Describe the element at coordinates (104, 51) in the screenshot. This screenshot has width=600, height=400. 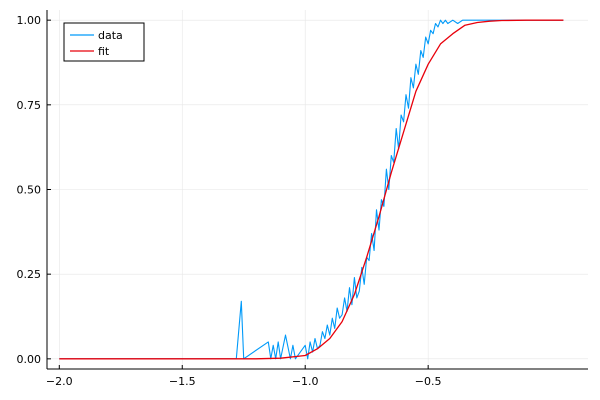
I see `legend-label-fit: fit` at that location.